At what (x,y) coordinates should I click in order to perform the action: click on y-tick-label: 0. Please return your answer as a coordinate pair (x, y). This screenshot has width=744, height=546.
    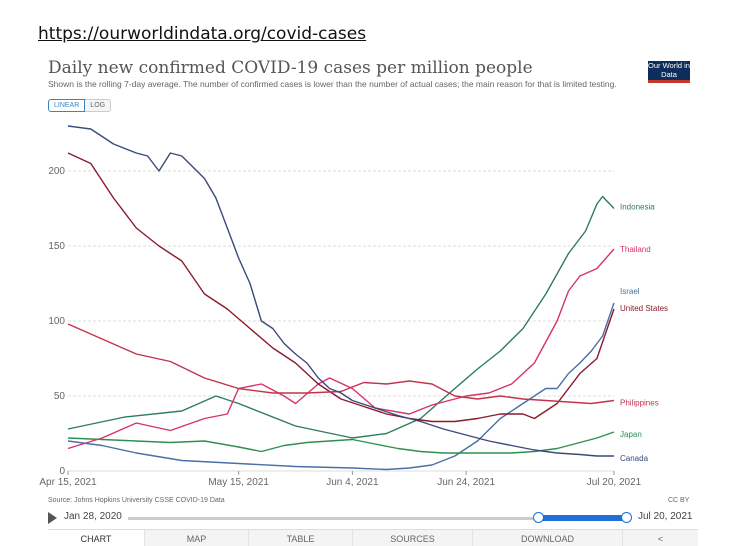
    Looking at the image, I should click on (62, 471).